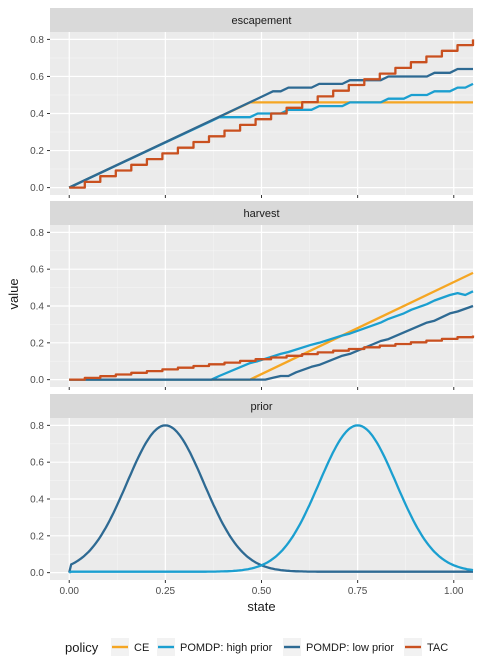 The height and width of the screenshot is (672, 480). Describe the element at coordinates (358, 591) in the screenshot. I see `x-tick-label: 0.75` at that location.